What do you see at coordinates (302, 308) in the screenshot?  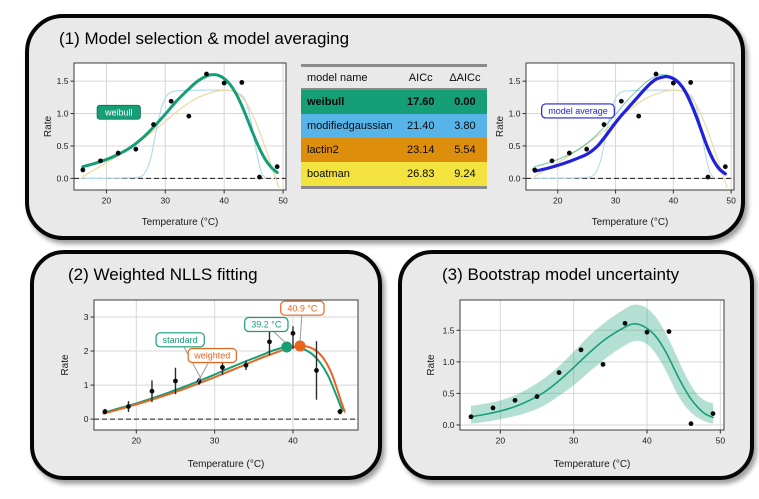 I see `svg-text: 40.9 °C` at bounding box center [302, 308].